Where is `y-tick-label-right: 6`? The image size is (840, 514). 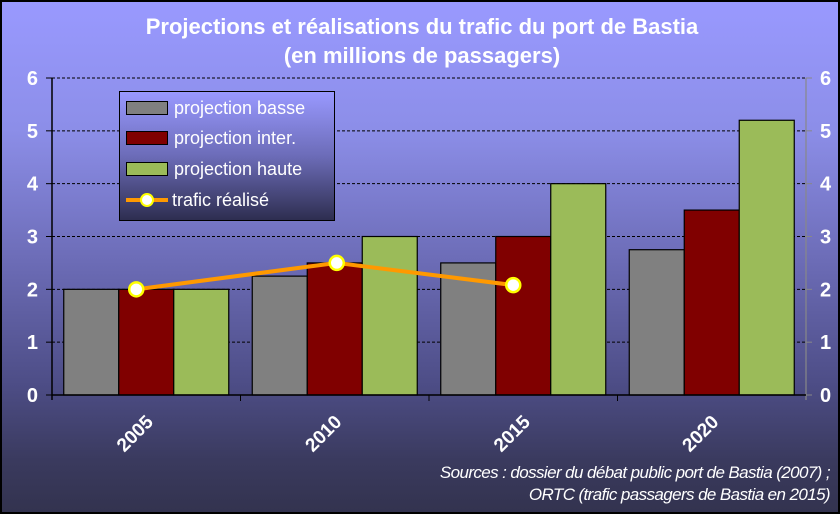 y-tick-label-right: 6 is located at coordinates (825, 79).